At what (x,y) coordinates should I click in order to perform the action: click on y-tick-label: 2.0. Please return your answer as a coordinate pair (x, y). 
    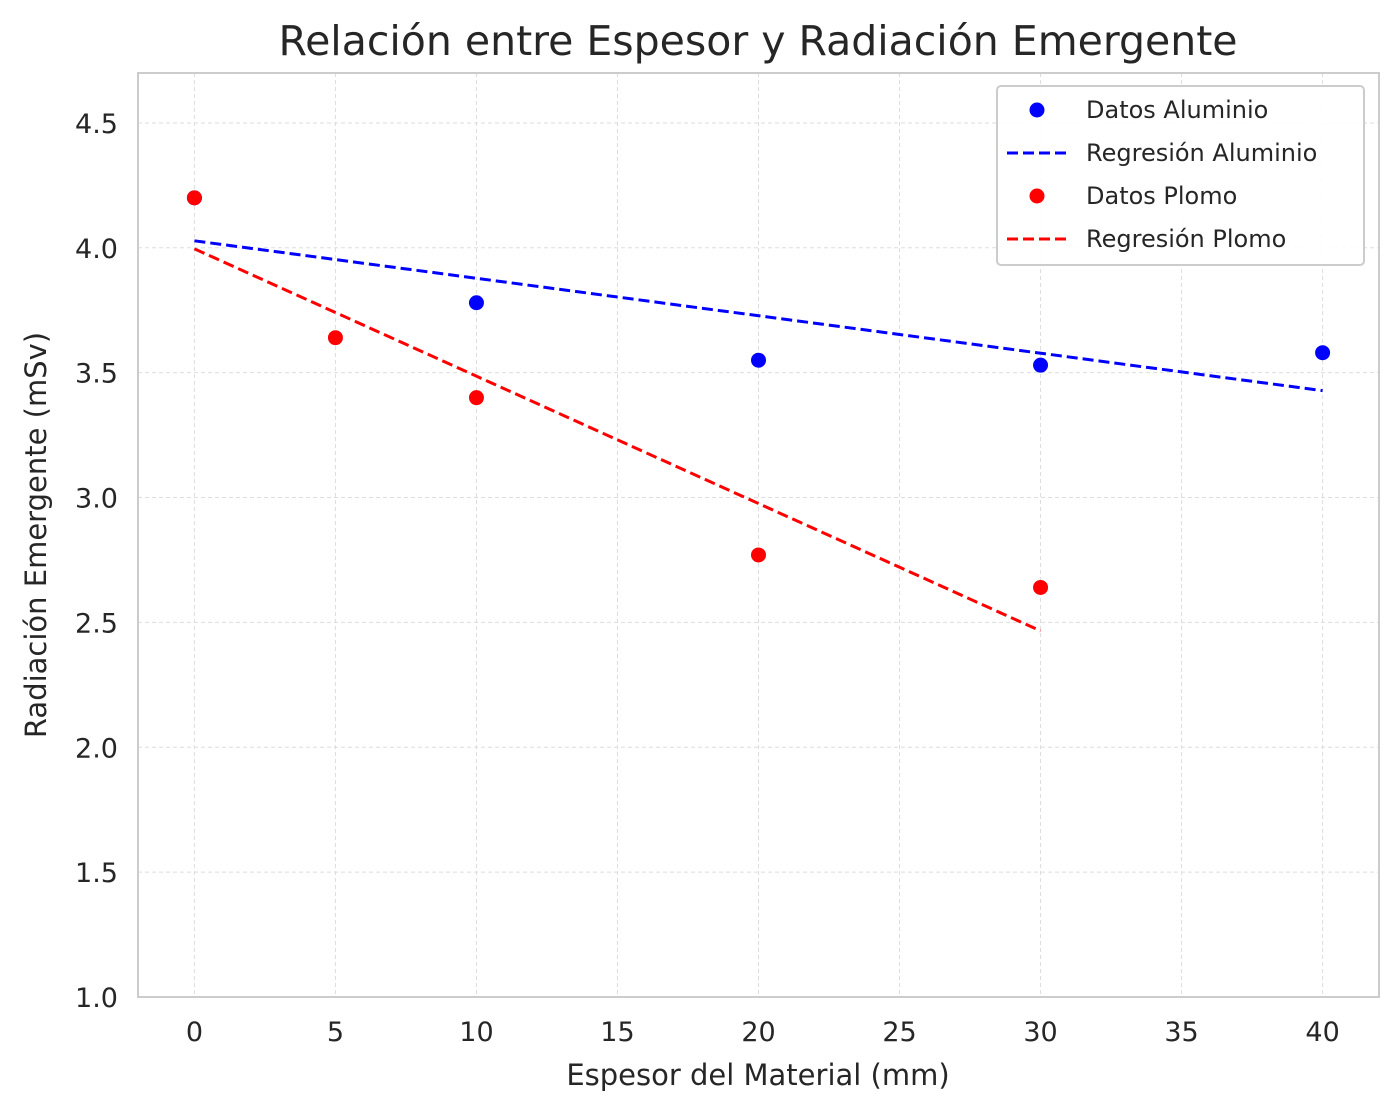
    Looking at the image, I should click on (96, 748).